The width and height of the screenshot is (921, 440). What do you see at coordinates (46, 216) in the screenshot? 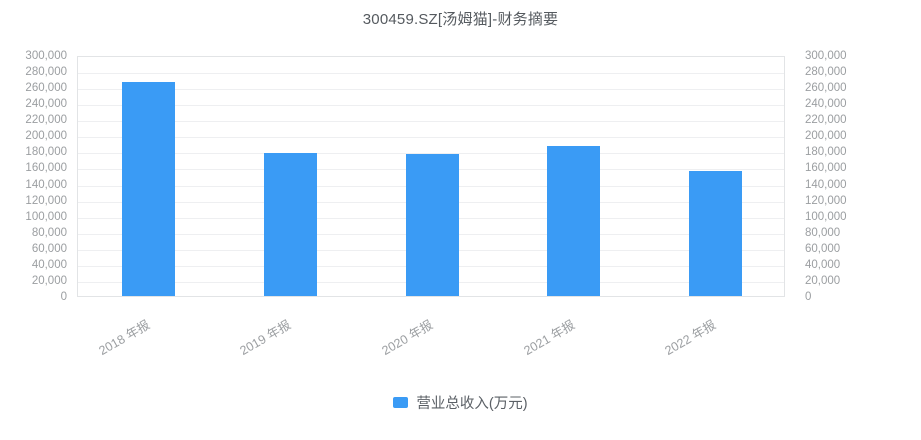
I see `y-axis-left-tick: 100,000` at bounding box center [46, 216].